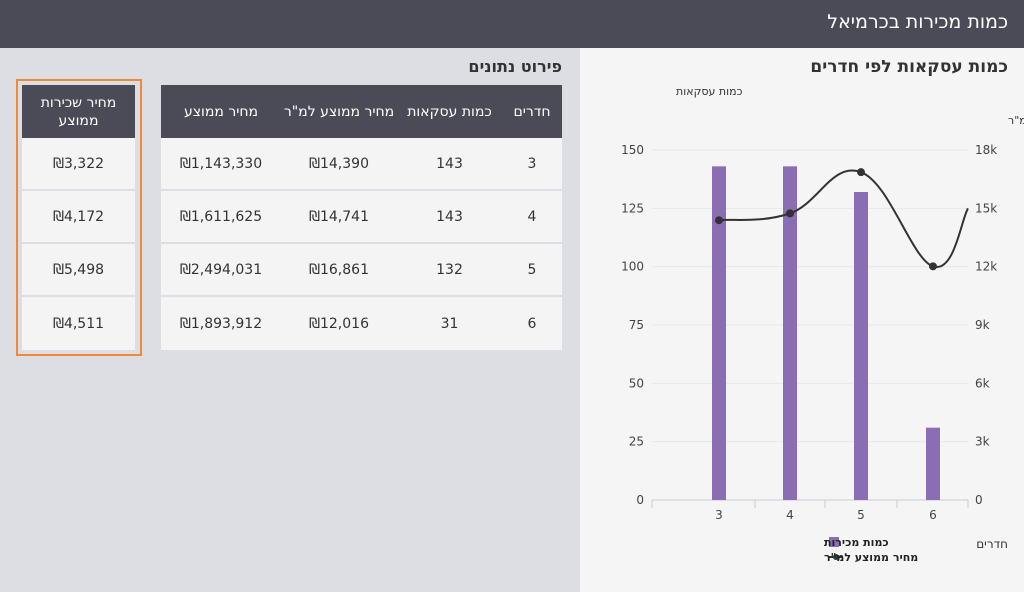  What do you see at coordinates (986, 267) in the screenshot?
I see `right-tick-label: 12k` at bounding box center [986, 267].